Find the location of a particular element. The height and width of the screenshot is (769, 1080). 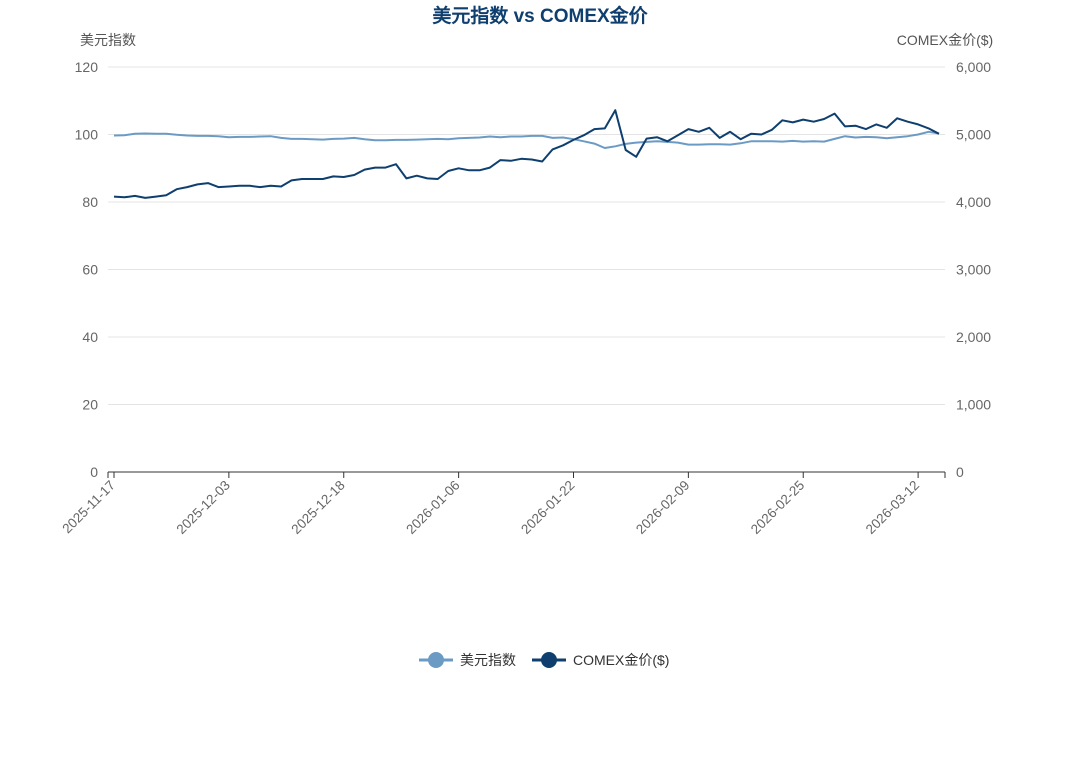

y-left-axis-label: 美元指数 is located at coordinates (108, 40).